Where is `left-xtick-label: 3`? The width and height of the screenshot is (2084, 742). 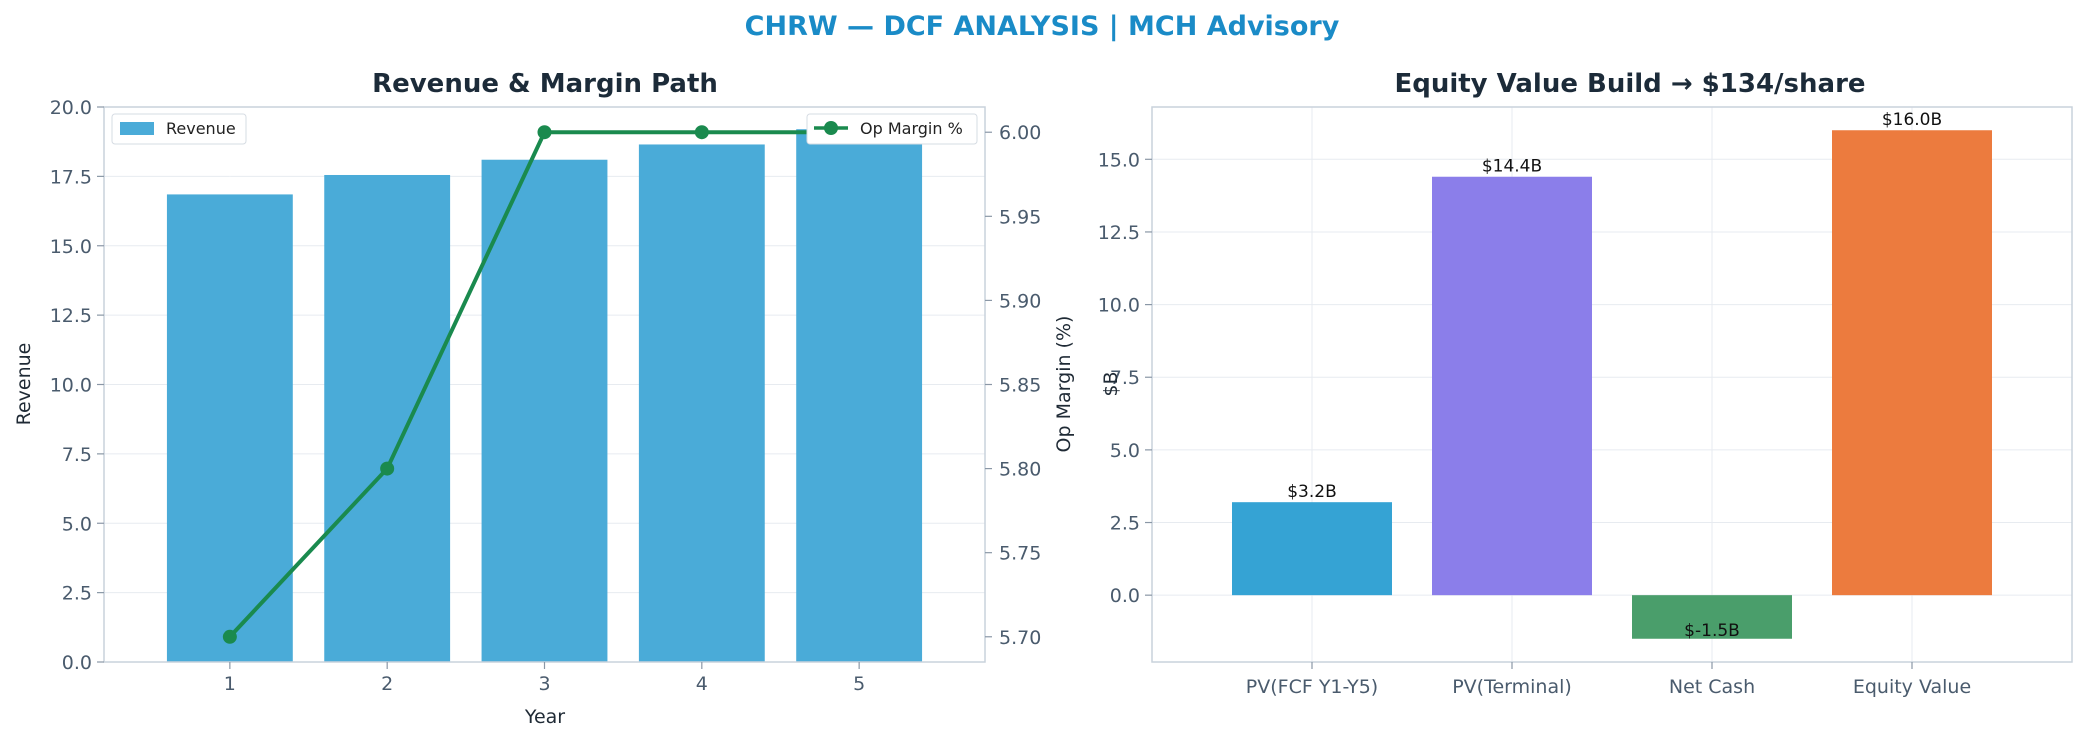
left-xtick-label: 3 is located at coordinates (544, 684).